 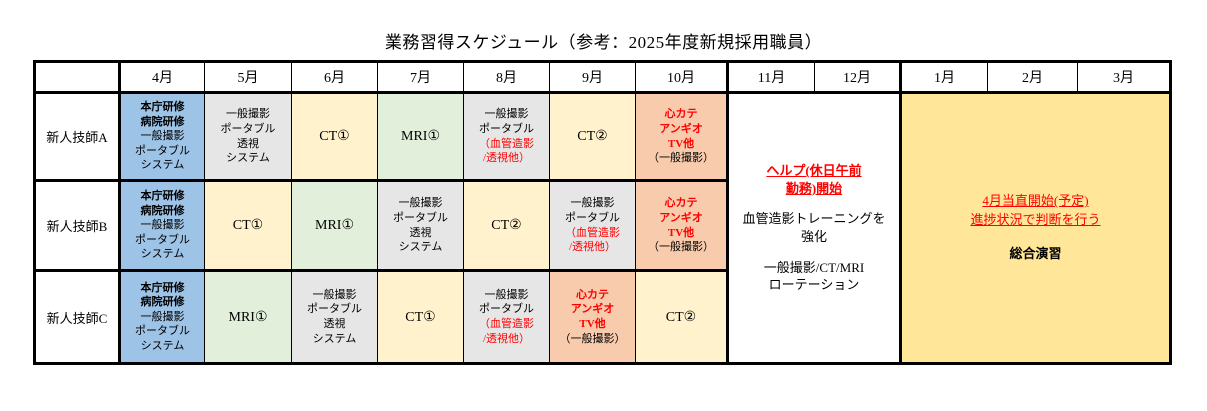 What do you see at coordinates (161, 136) in the screenshot?
I see `cell-a-apr-training: 本庁研修 病院研修 一般撮影 ポータブル システム` at bounding box center [161, 136].